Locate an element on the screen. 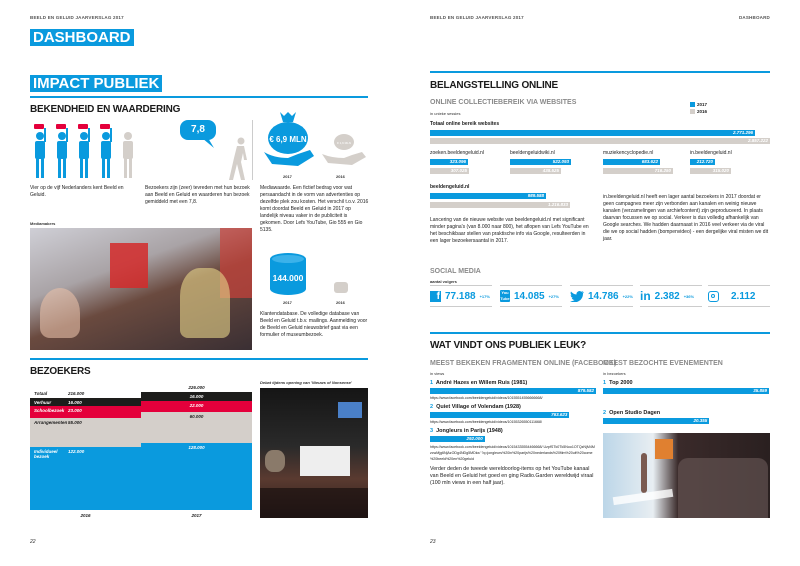 The width and height of the screenshot is (800, 566). social-linkedin: in 2.382 +36% is located at coordinates (671, 296).